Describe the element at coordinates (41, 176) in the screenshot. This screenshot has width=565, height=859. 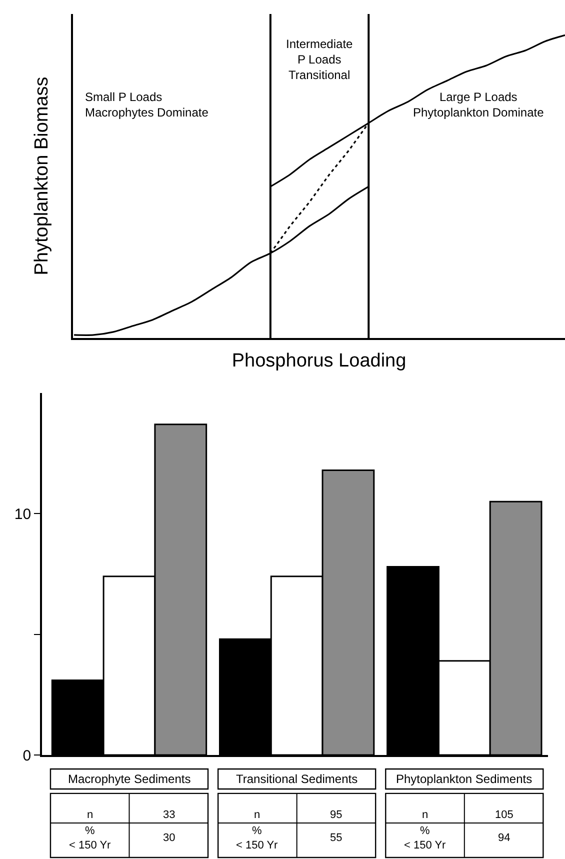
I see `y-axis-title: Phytoplankton Biomass` at that location.